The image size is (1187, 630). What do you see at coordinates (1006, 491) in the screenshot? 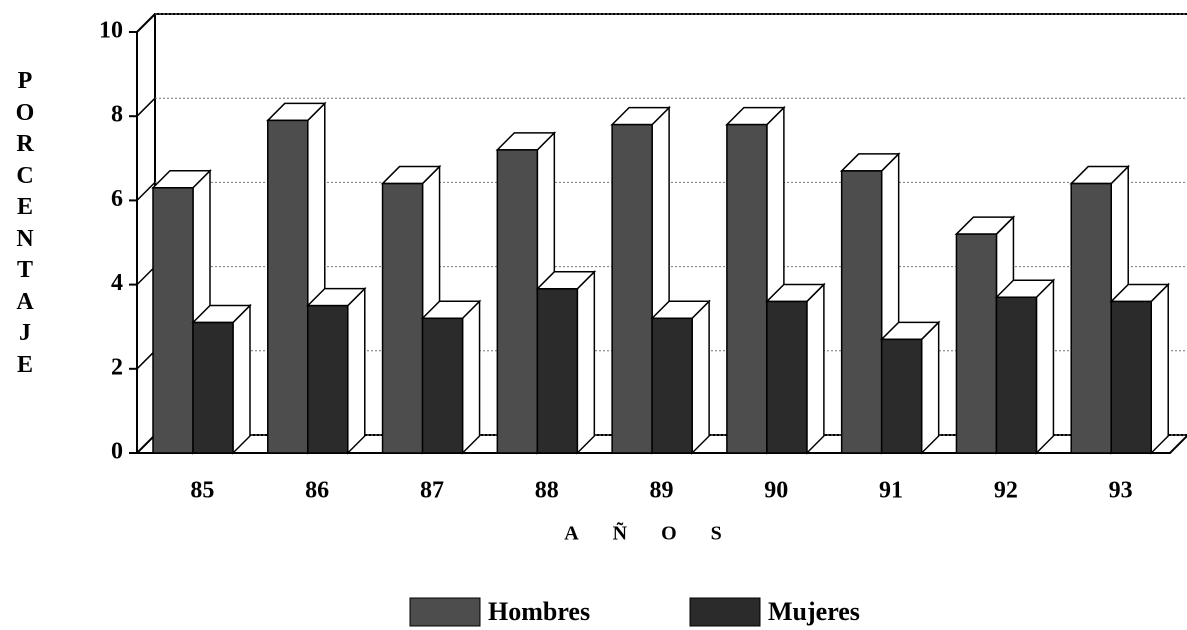
I see `x-tick-label: 92` at bounding box center [1006, 491].